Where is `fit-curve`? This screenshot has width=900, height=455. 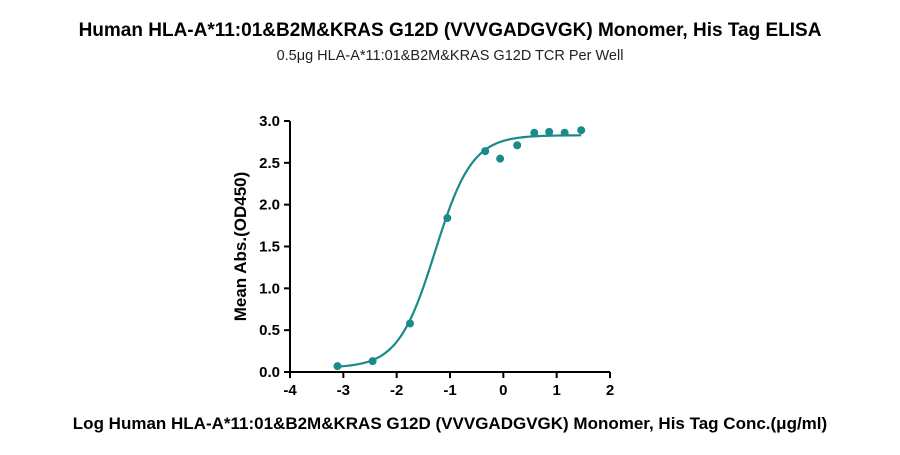 fit-curve is located at coordinates (459, 251).